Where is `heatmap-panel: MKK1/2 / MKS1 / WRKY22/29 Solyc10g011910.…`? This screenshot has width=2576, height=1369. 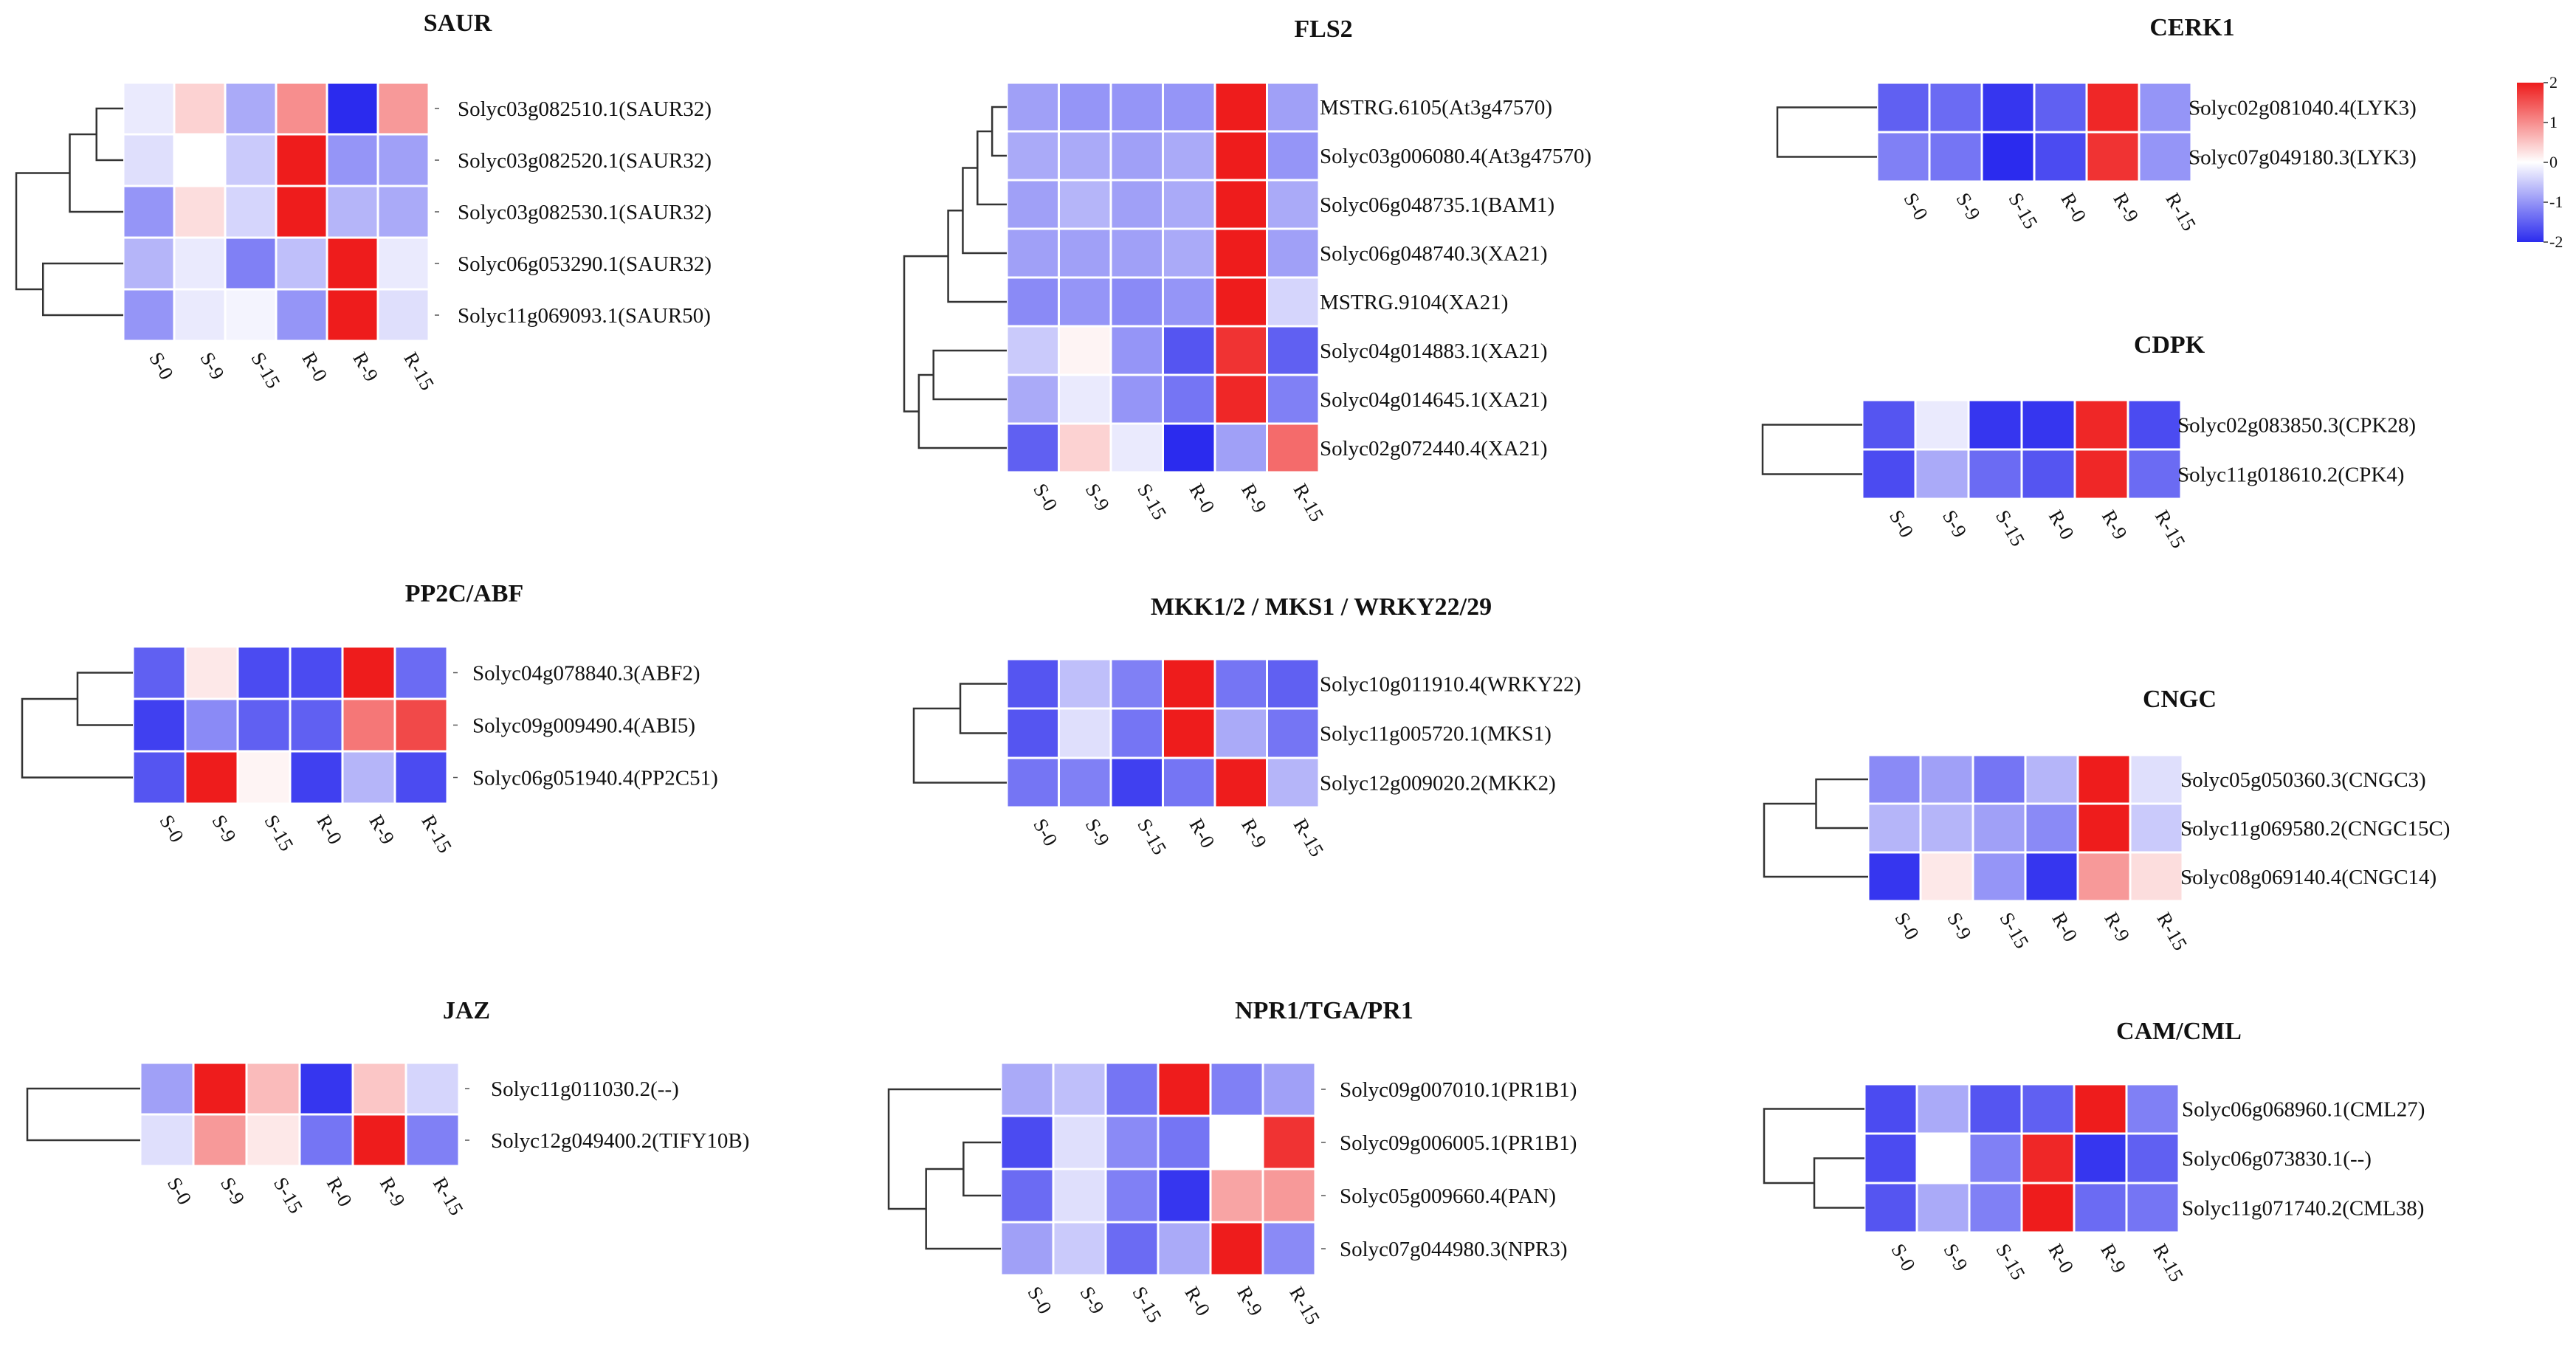 heatmap-panel: MKK1/2 / MKS1 / WRKY22/29 Solyc10g011910.… is located at coordinates (1246, 727).